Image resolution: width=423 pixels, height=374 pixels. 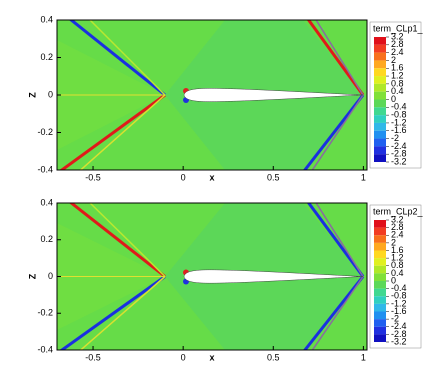 I want to click on x-tick-label: 0, so click(x=183, y=177).